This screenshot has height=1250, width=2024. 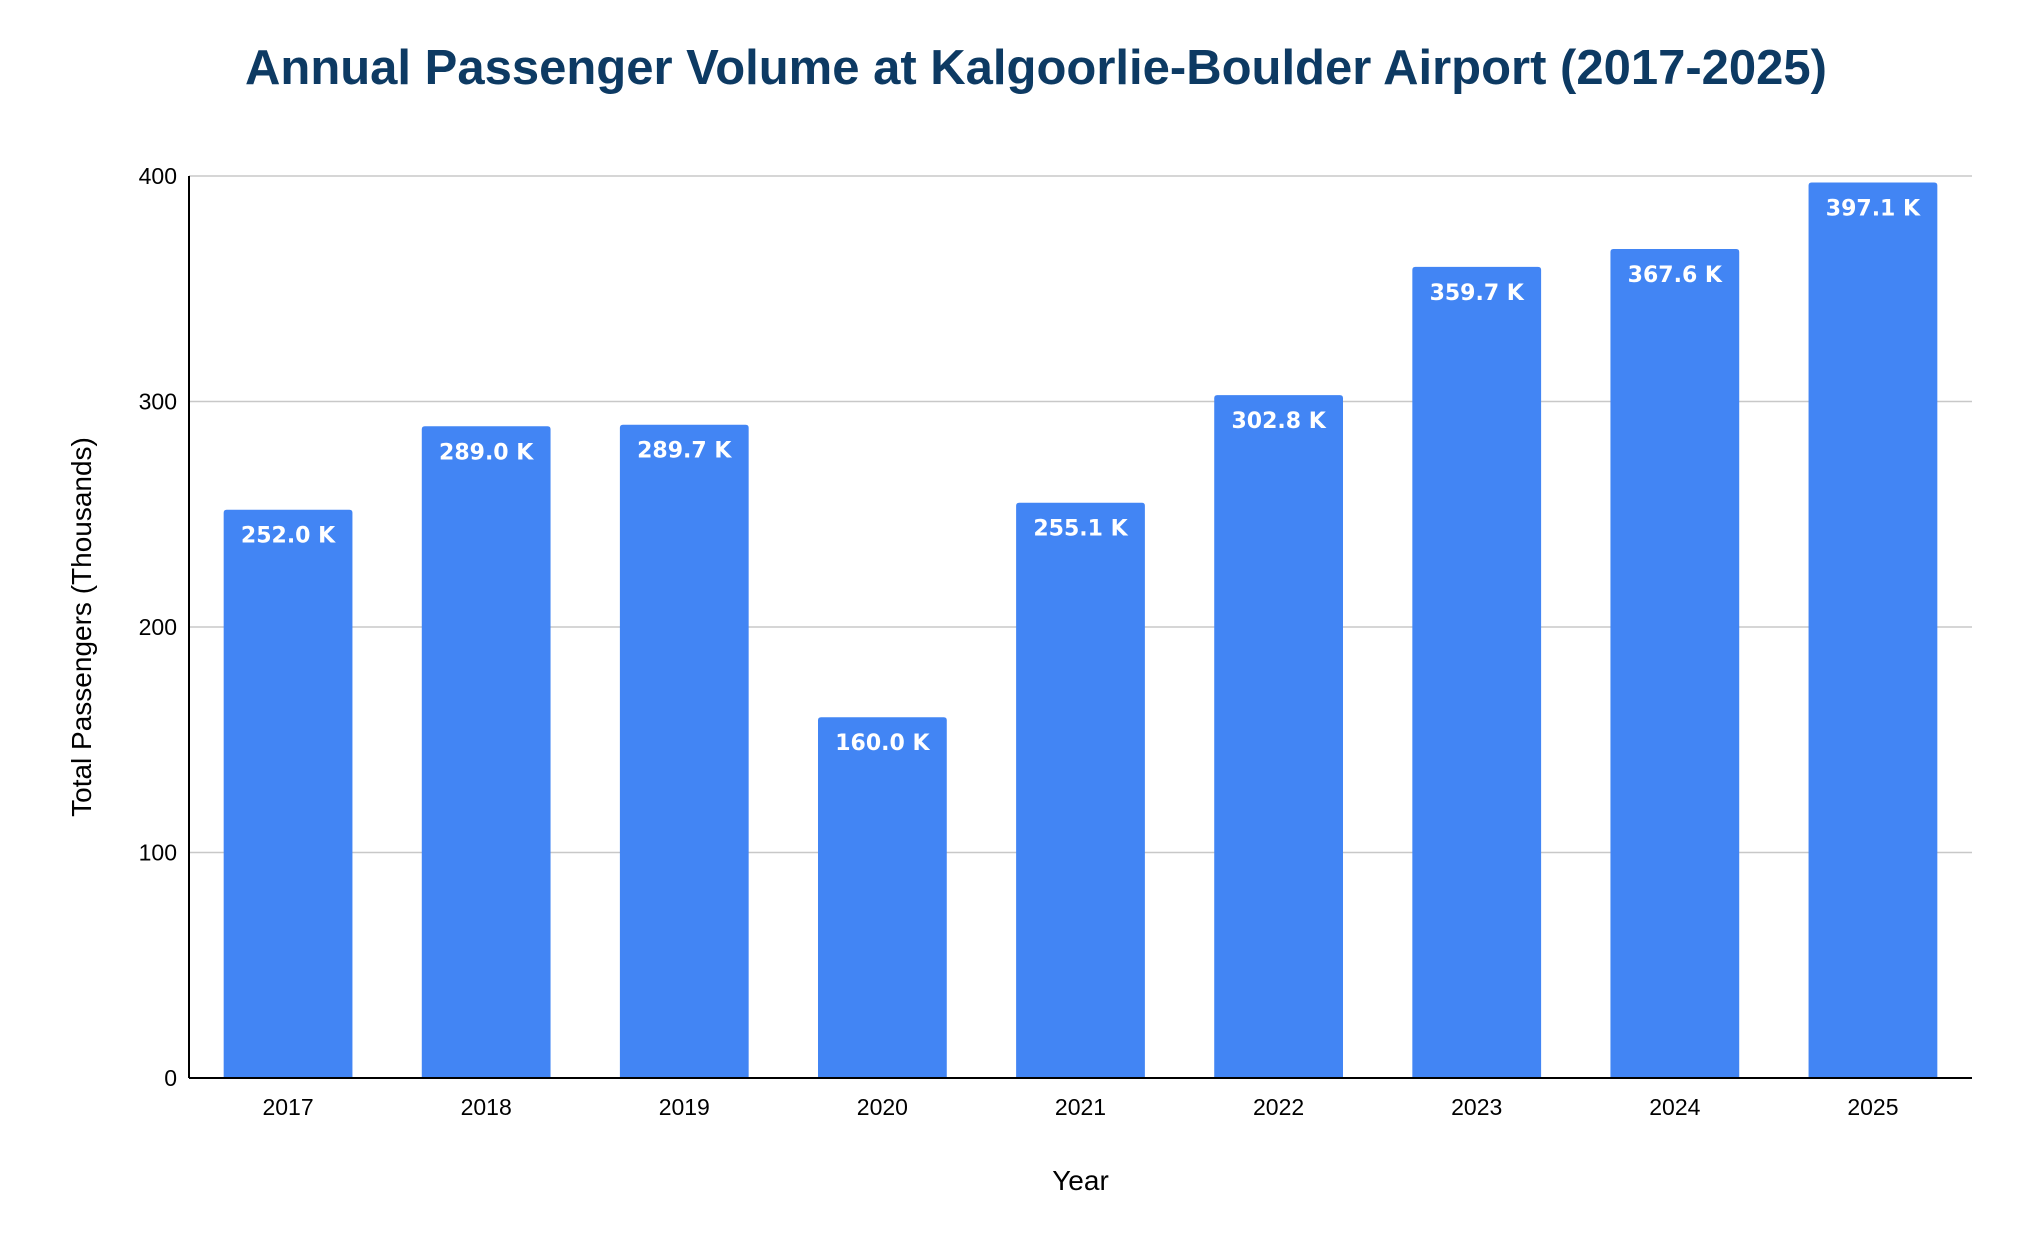 I want to click on x-tick-label: 2017, so click(x=287, y=1107).